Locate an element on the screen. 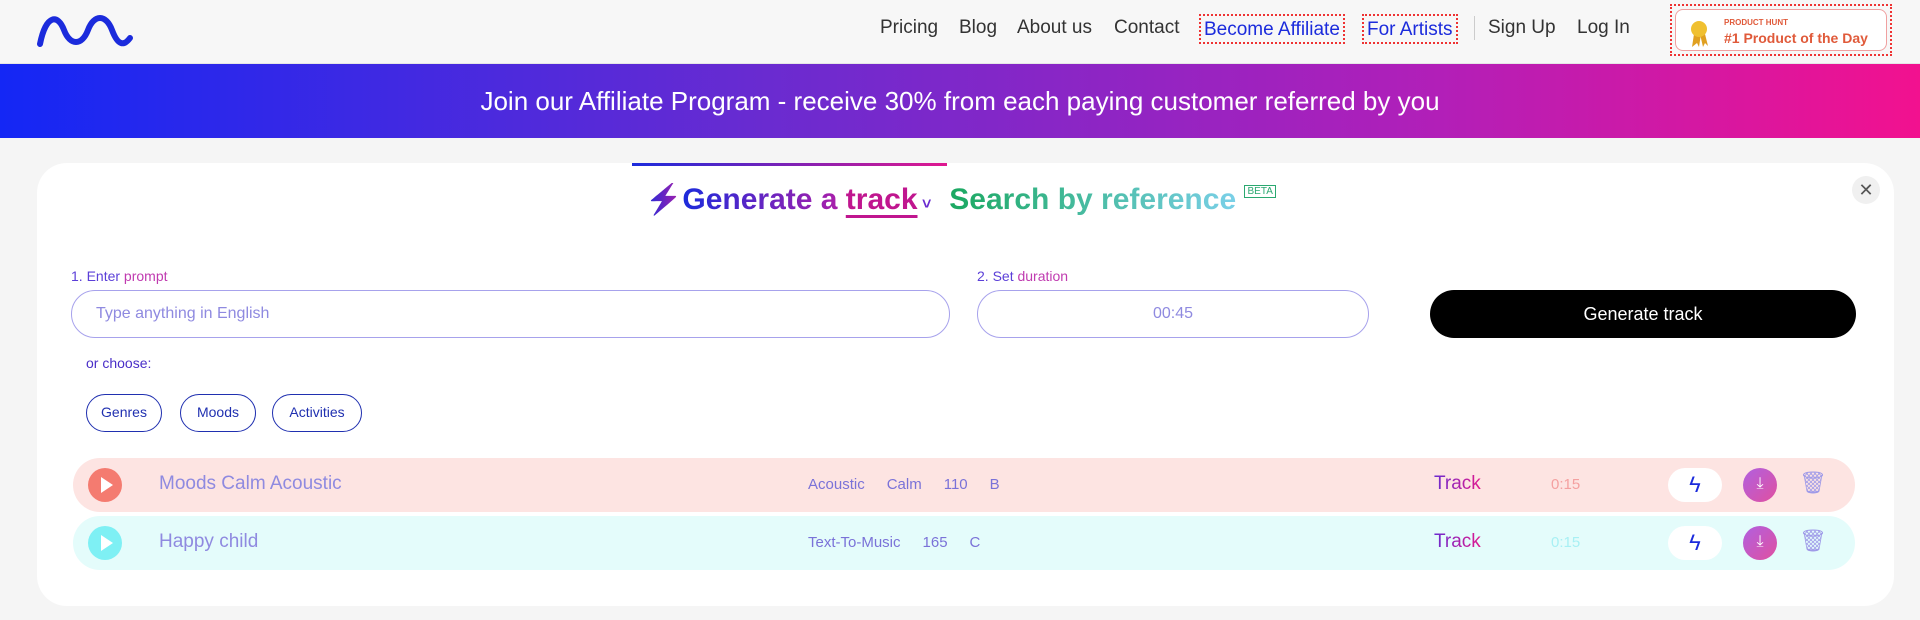 The image size is (1920, 620). beta-badge: BETA is located at coordinates (1260, 191).